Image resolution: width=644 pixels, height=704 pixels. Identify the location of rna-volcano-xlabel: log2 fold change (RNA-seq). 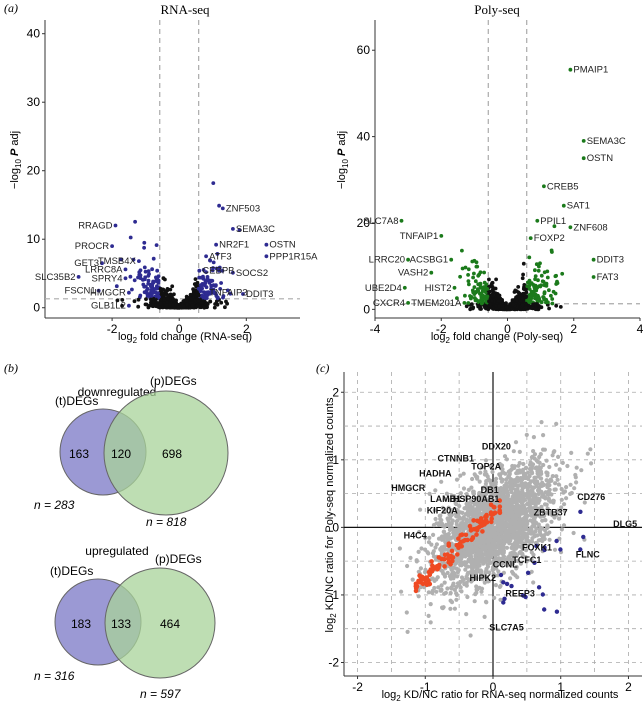
(185, 338).